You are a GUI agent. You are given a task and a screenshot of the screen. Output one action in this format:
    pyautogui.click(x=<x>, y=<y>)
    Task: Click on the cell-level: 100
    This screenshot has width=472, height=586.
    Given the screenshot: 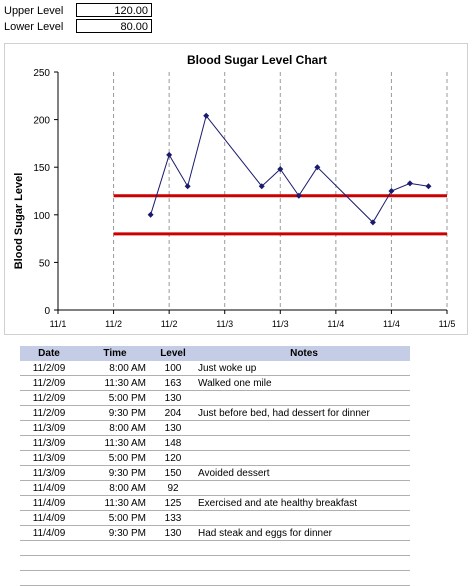 What is the action you would take?
    pyautogui.click(x=173, y=368)
    